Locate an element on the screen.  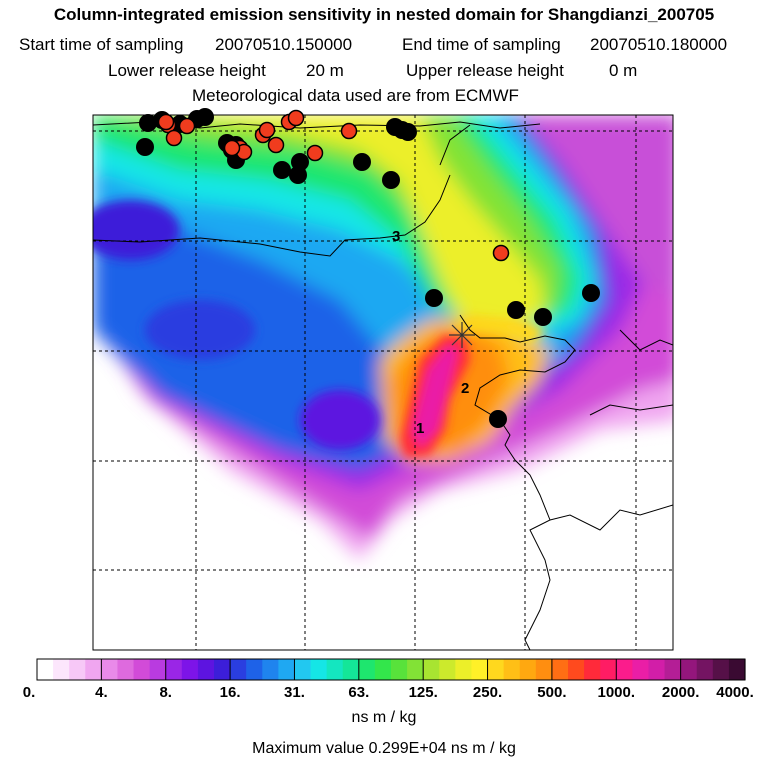
receptor-marker-icon is located at coordinates (462, 335).